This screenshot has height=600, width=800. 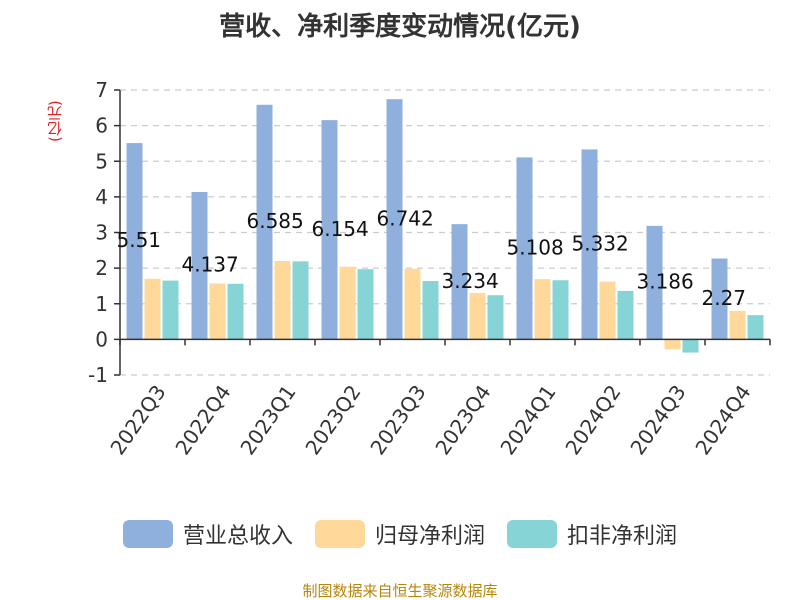 I want to click on y-tick-label: 4, so click(x=101, y=197).